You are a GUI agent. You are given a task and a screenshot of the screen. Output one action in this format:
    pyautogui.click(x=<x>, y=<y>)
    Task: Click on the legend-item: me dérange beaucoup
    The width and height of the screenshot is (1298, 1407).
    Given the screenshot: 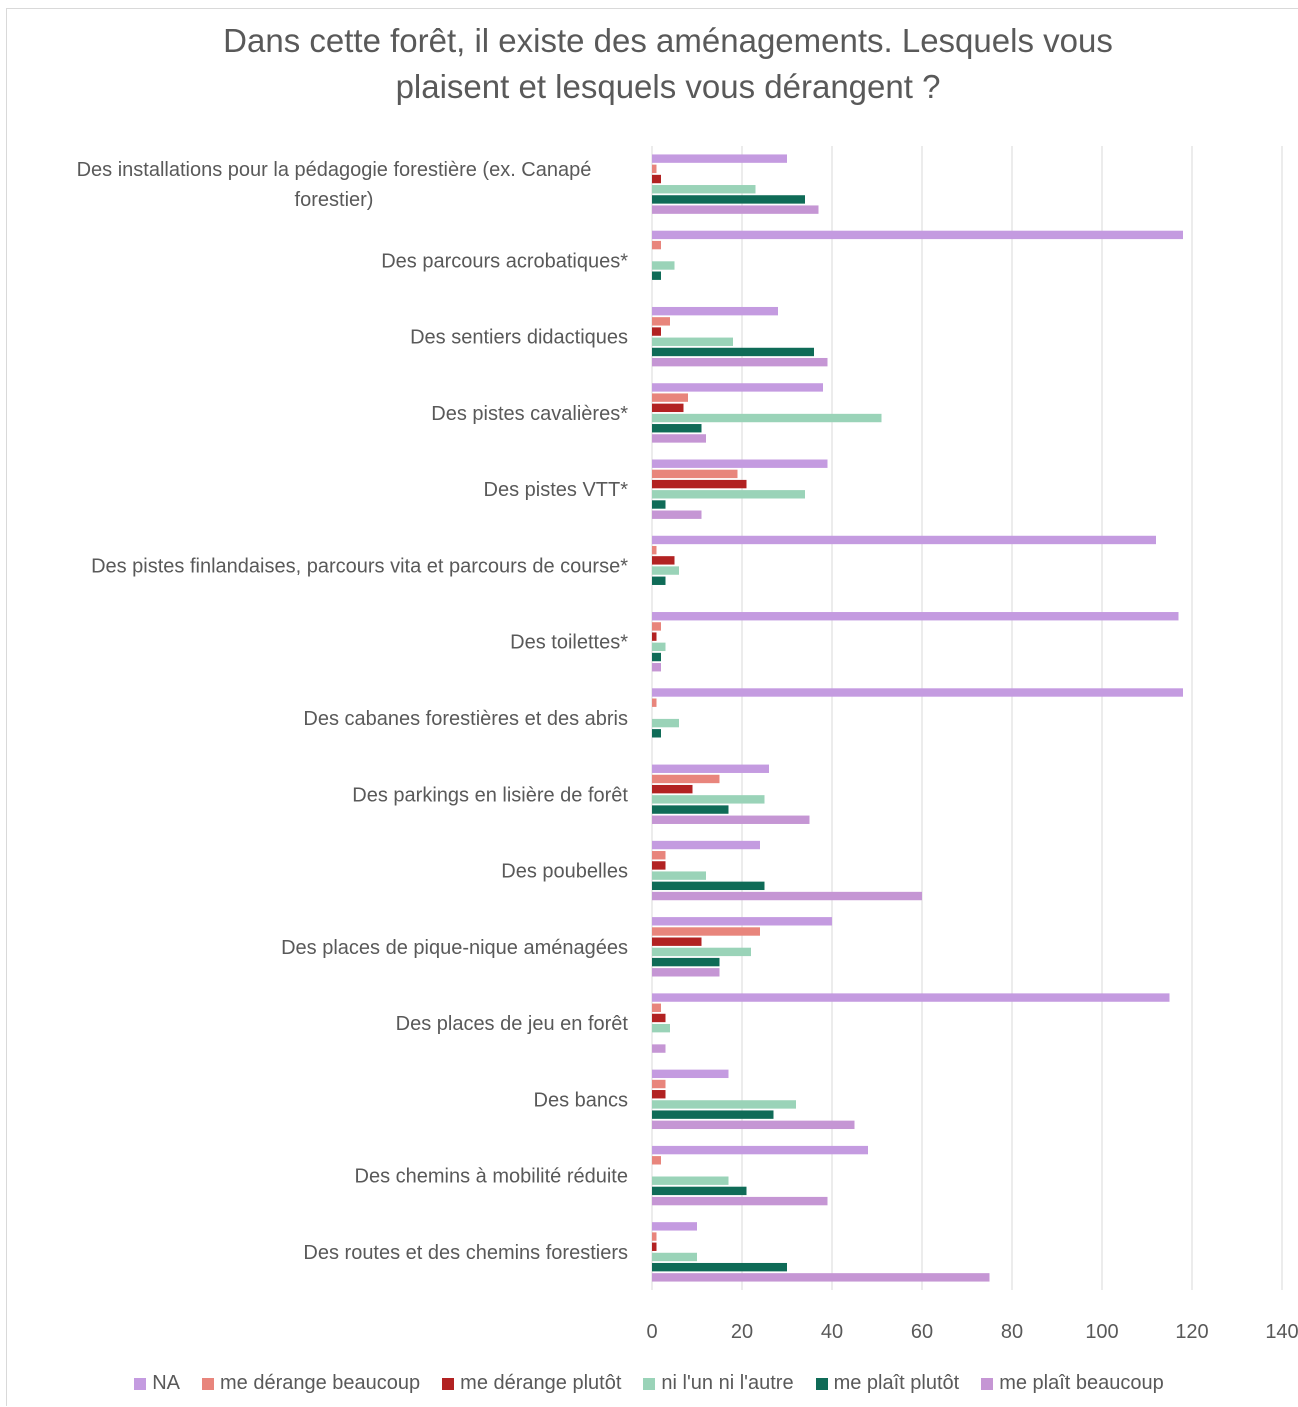 What is the action you would take?
    pyautogui.click(x=311, y=1383)
    